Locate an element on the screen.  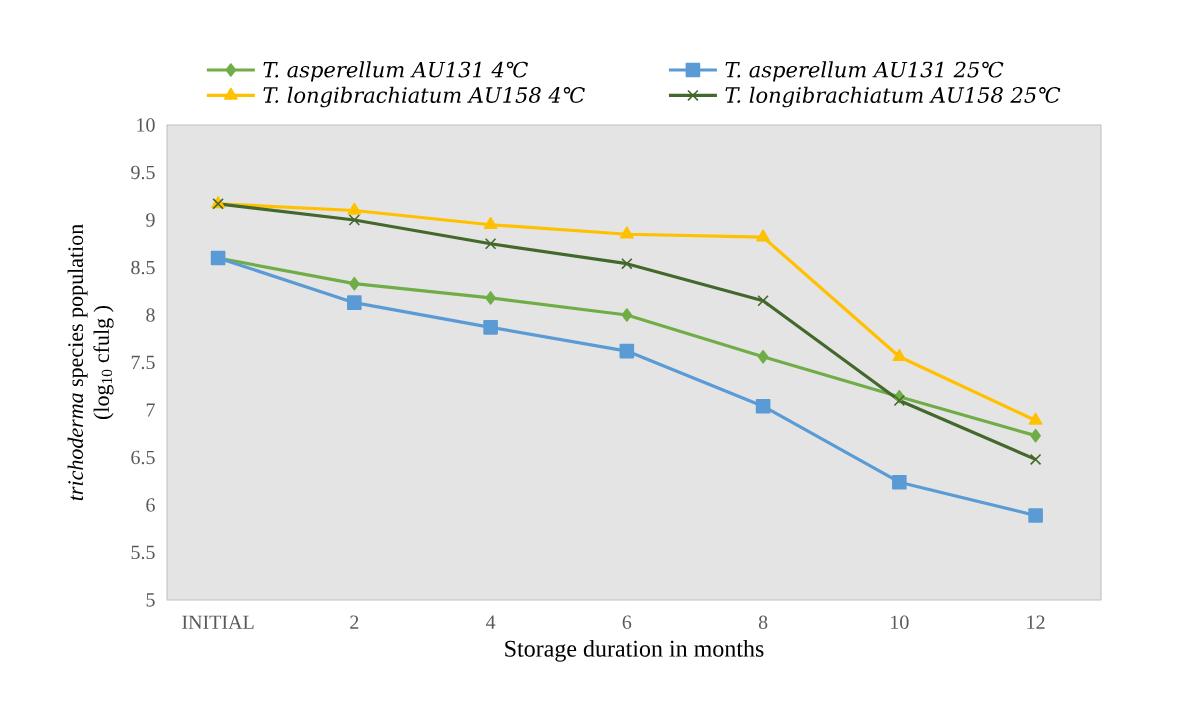
y-tick-label: 9.5 is located at coordinates (143, 172).